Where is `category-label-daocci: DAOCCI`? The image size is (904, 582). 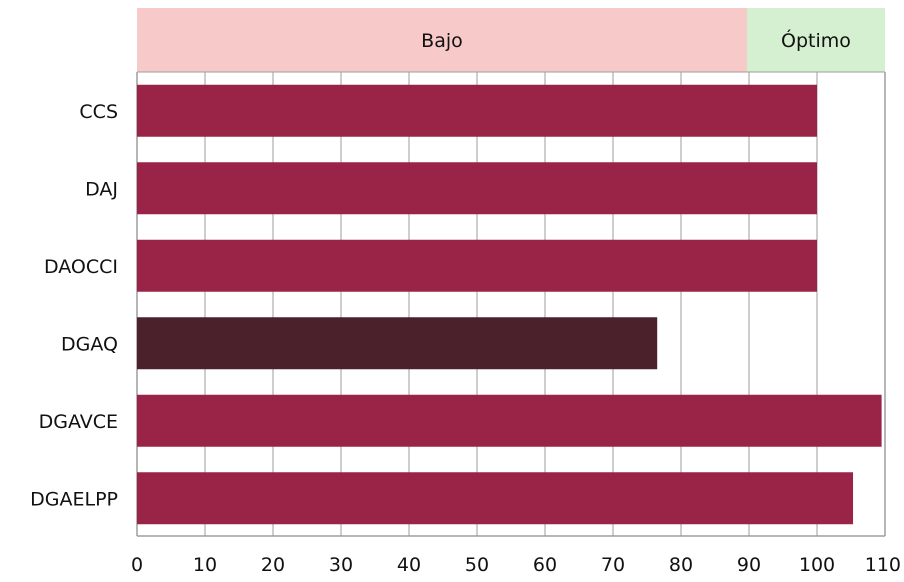
category-label-daocci: DAOCCI is located at coordinates (81, 267).